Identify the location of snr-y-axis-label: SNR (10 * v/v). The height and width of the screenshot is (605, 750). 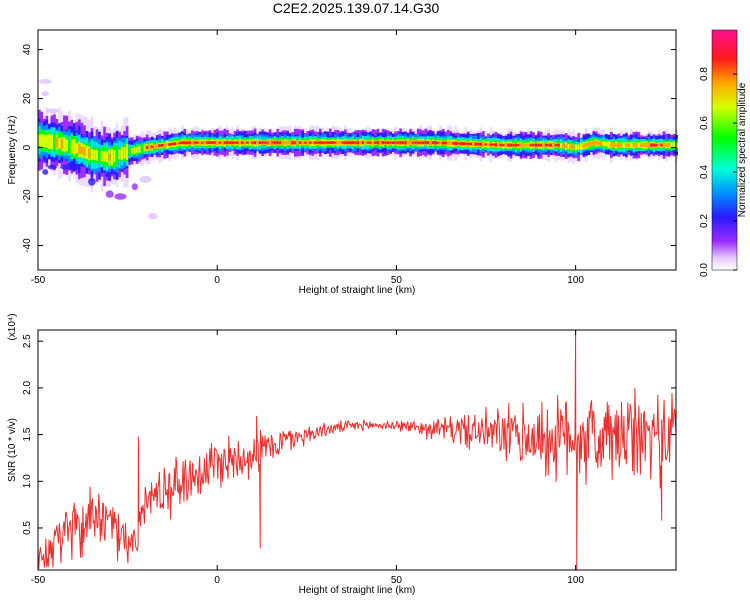
(12, 450).